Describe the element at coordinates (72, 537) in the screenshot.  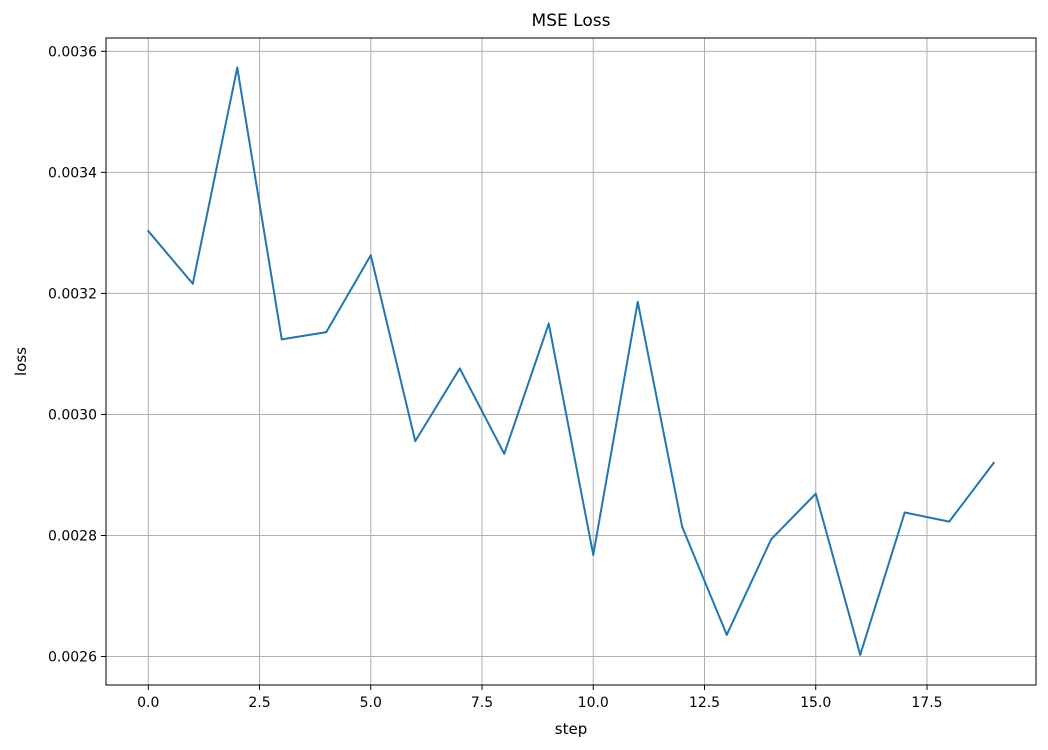
I see `y-tick-label: 0.0028` at that location.